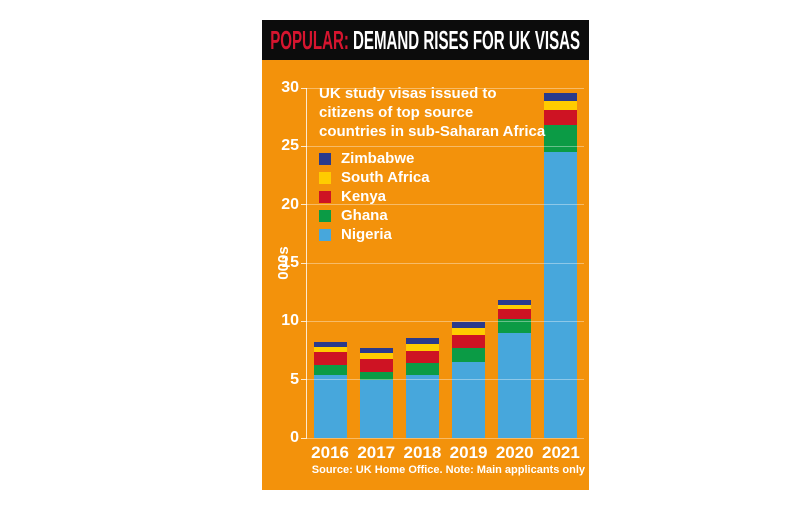 Image resolution: width=785 pixels, height=523 pixels. I want to click on chart-title-line-1: UK study visas issued to, so click(408, 93).